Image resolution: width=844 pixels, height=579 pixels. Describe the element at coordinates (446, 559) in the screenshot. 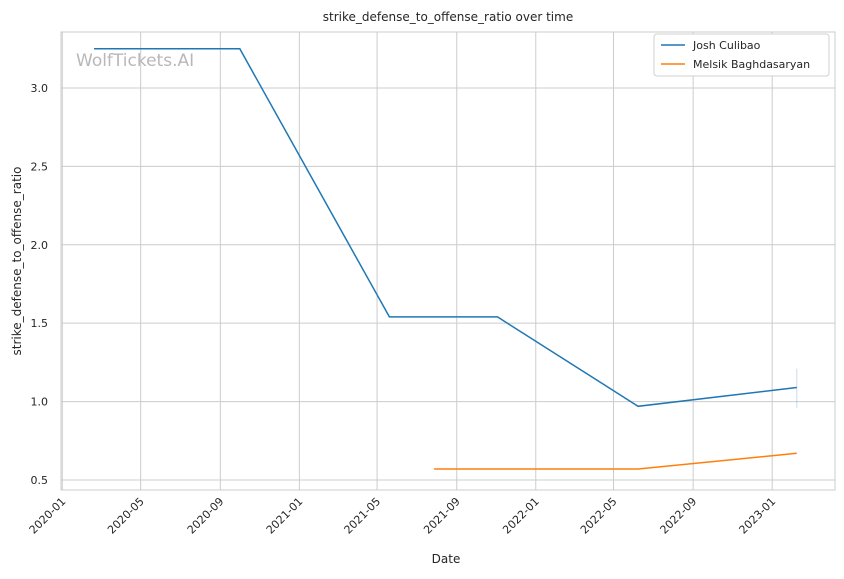

I see `x-axis-label: Date` at that location.